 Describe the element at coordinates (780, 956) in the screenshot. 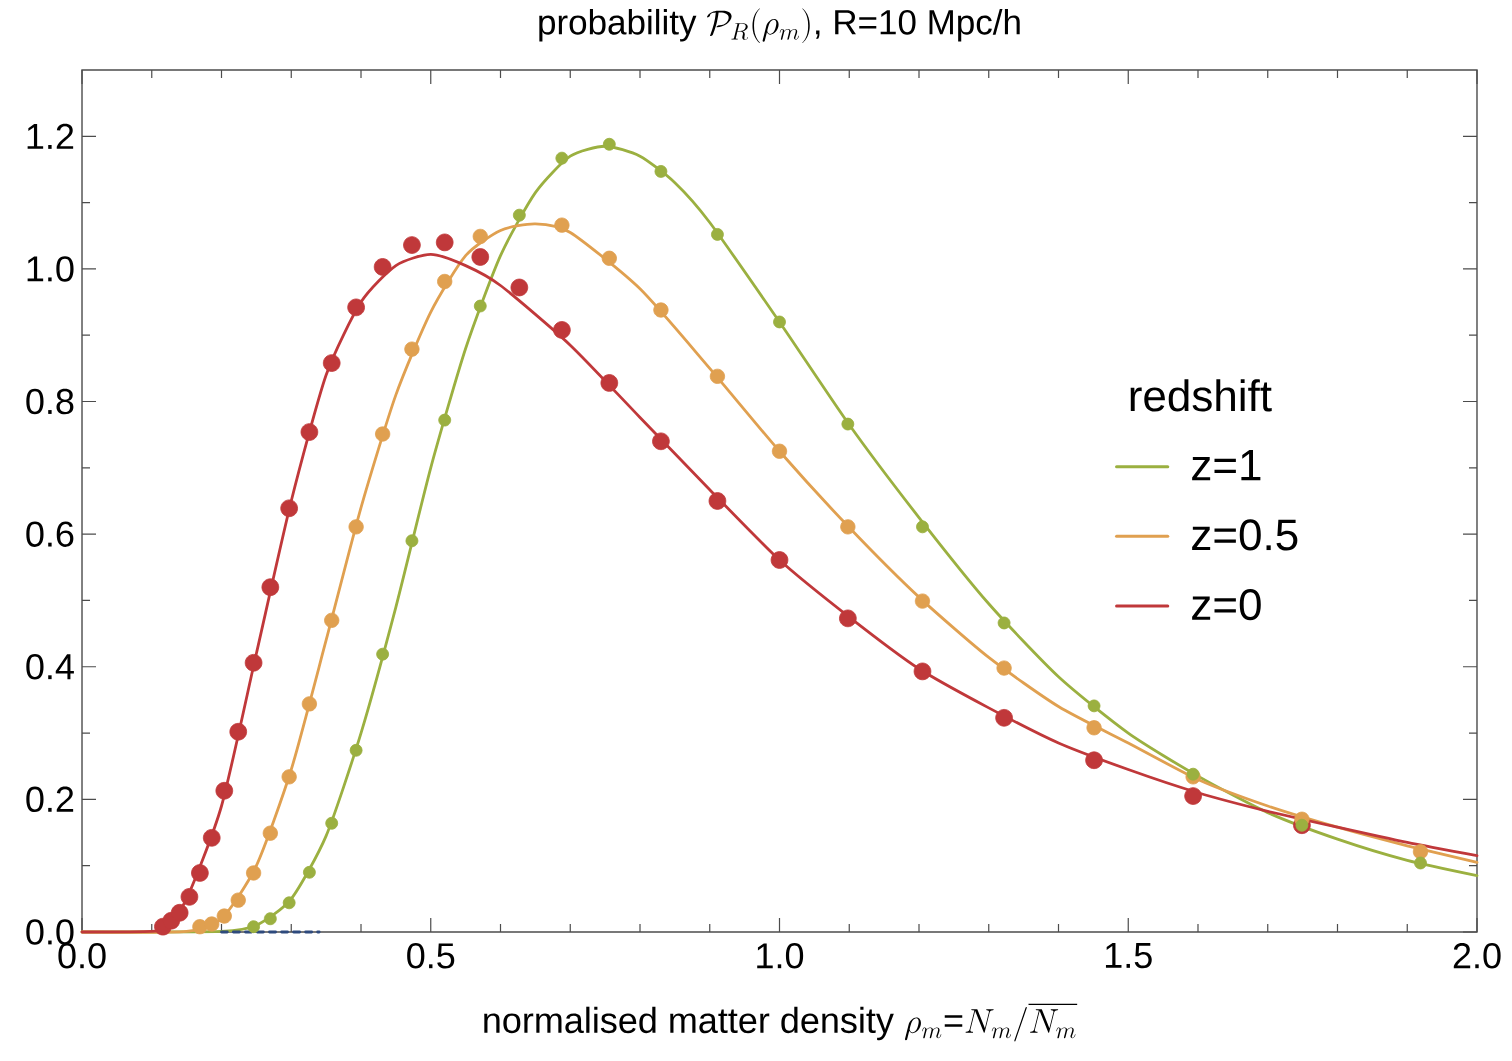

I see `x-tick-label: 1.0` at that location.